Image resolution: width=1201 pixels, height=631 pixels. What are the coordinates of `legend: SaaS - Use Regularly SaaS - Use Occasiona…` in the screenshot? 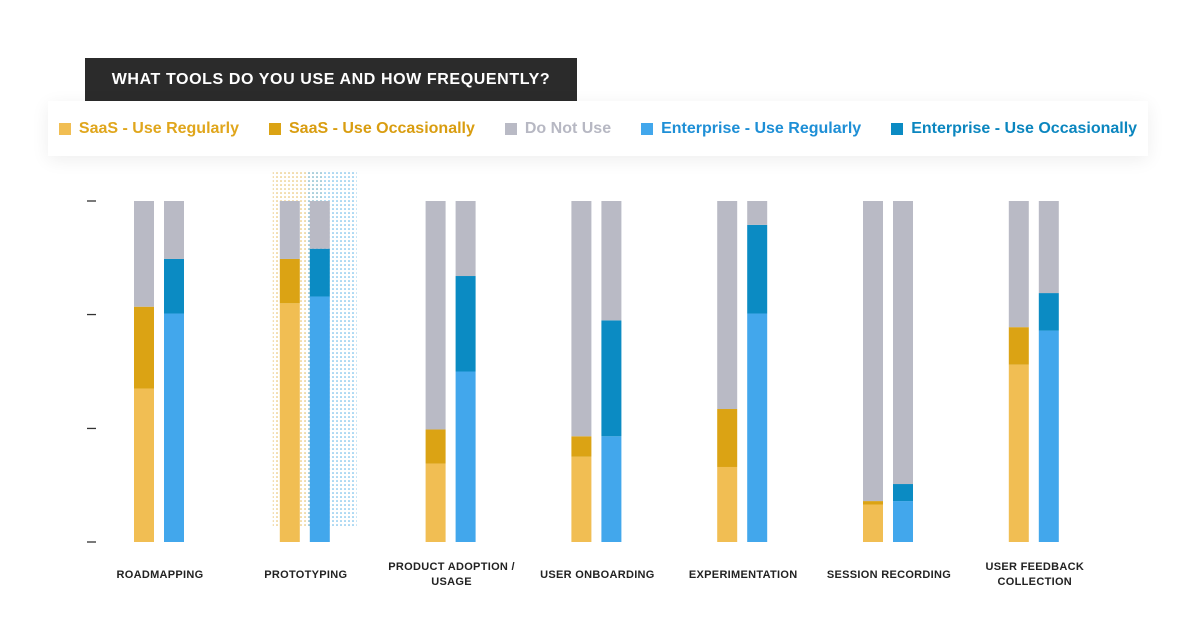 It's located at (598, 128).